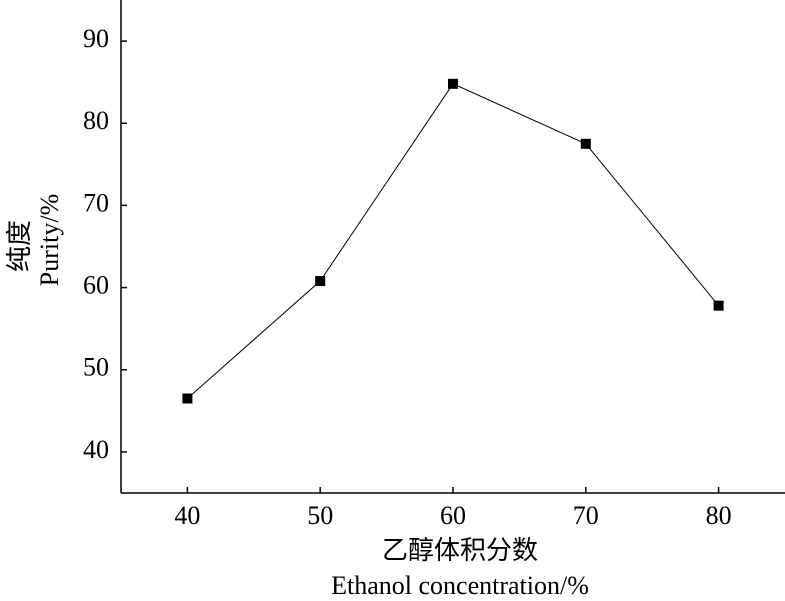  Describe the element at coordinates (320, 515) in the screenshot. I see `x-tick-label: 50` at that location.